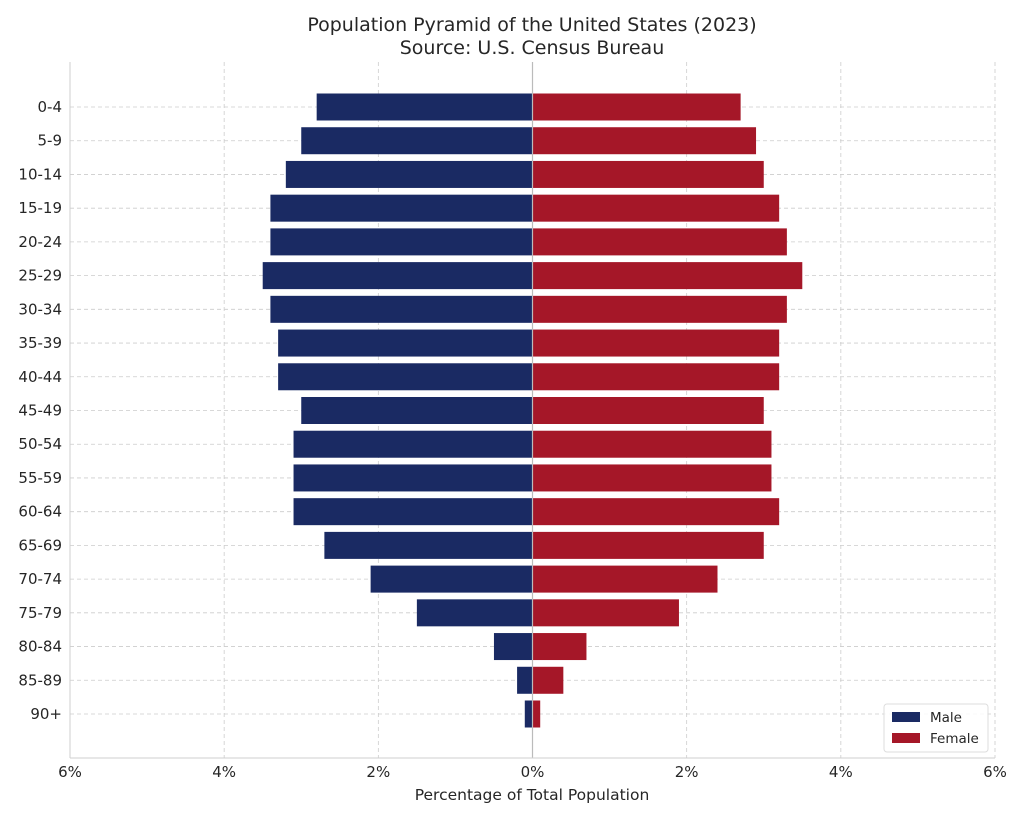  What do you see at coordinates (40, 478) in the screenshot?
I see `y-tick-label: 55-59` at bounding box center [40, 478].